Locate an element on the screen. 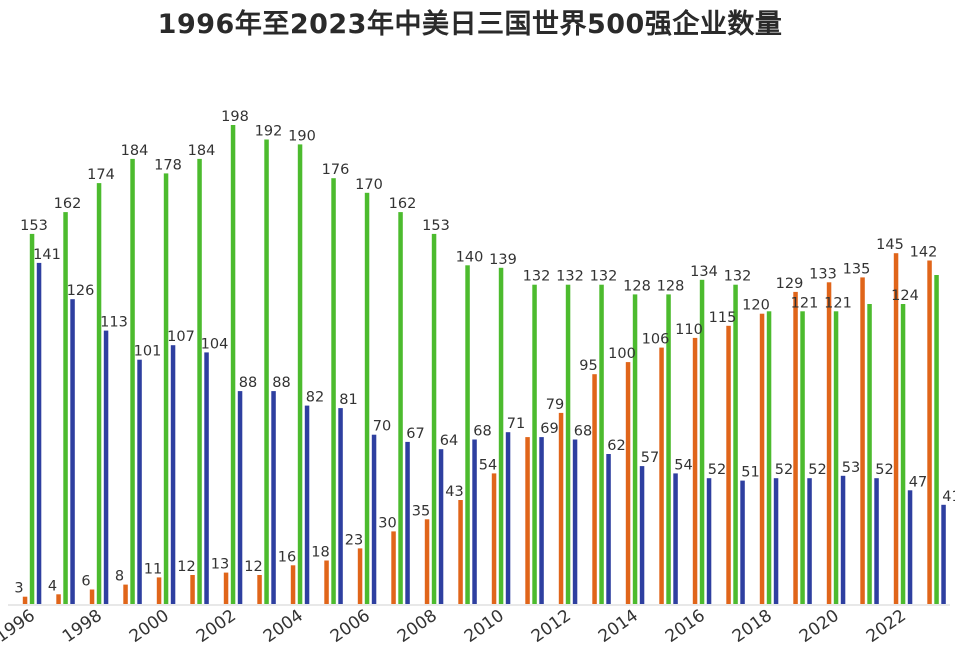 The width and height of the screenshot is (955, 661). data-label-美国-2001: 184 is located at coordinates (202, 151).